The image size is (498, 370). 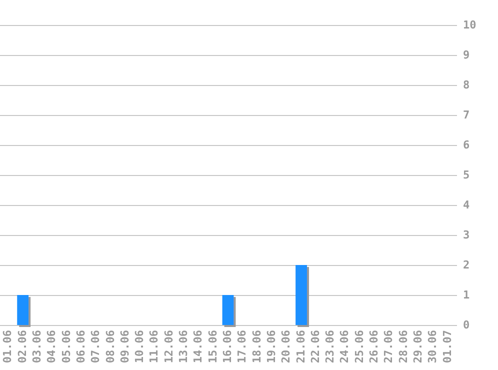 I want to click on x-tick-label: 20.06, so click(x=286, y=347).